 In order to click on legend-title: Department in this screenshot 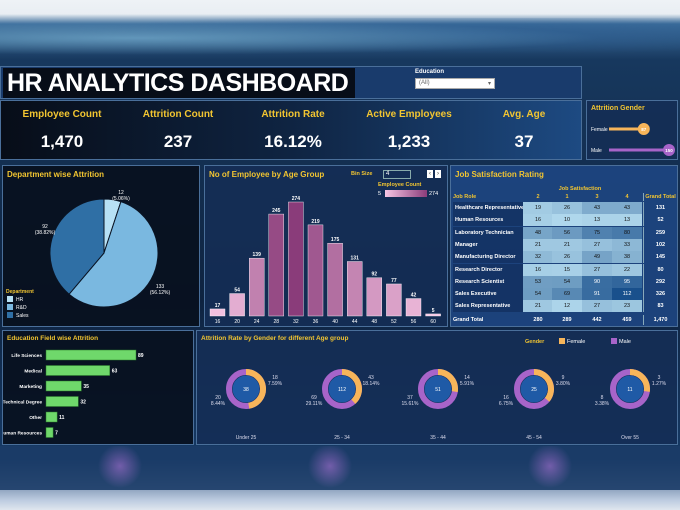, I will do `click(20, 292)`.